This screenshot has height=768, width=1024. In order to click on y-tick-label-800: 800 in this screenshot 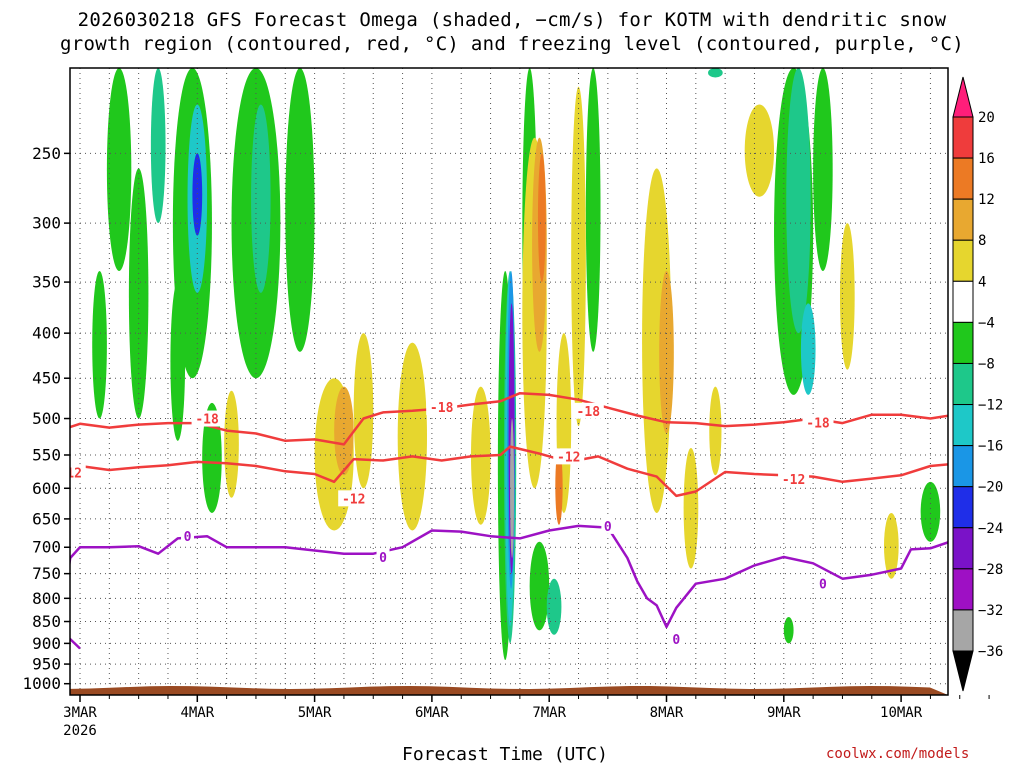, I will do `click(46, 598)`.